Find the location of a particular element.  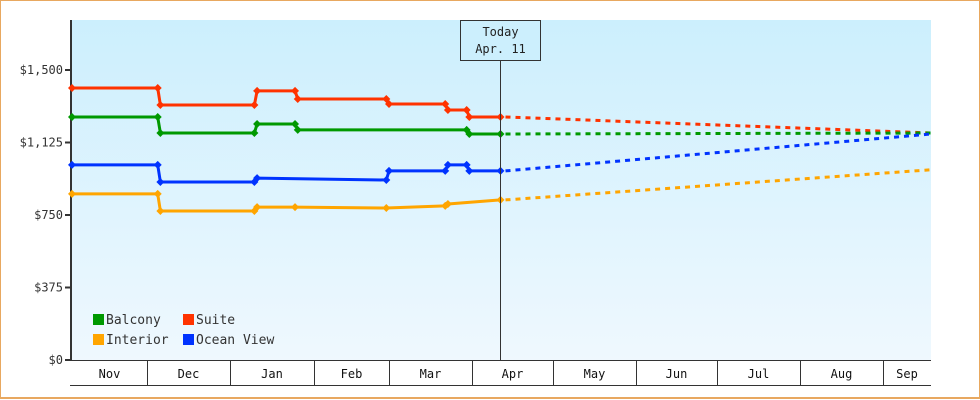

legend-label: Interior is located at coordinates (137, 340).